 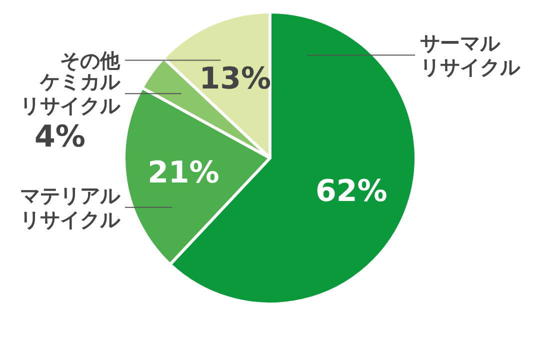 What do you see at coordinates (60, 137) in the screenshot?
I see `data-label: 4%` at bounding box center [60, 137].